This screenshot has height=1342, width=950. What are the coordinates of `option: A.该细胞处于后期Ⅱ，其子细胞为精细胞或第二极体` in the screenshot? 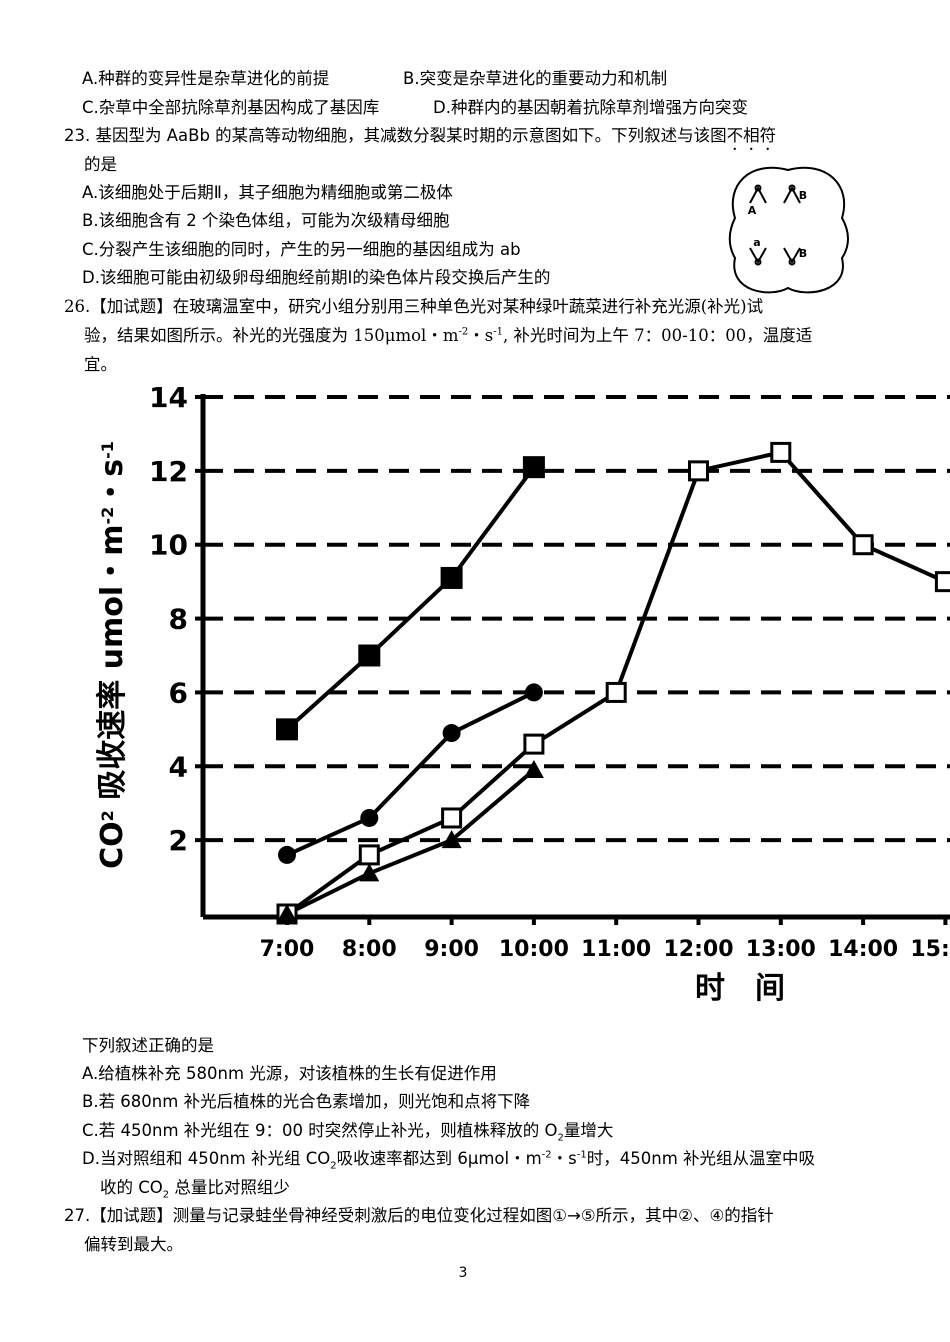 It's located at (267, 192).